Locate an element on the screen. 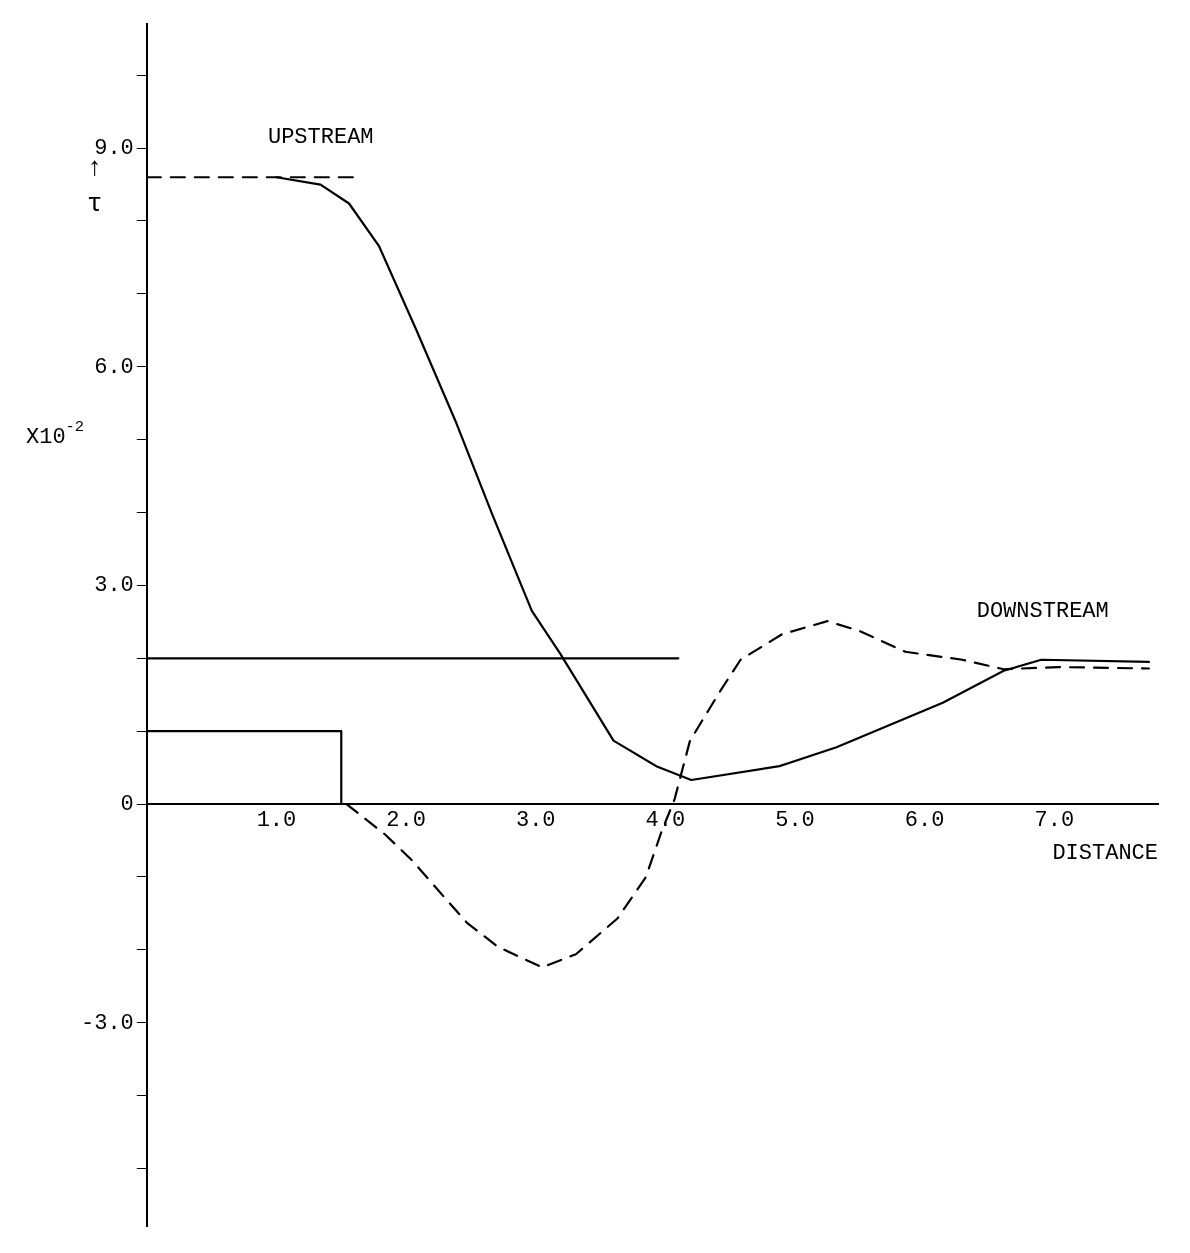 The width and height of the screenshot is (1190, 1253). annotation: DOWNSTREAM is located at coordinates (1042, 611).